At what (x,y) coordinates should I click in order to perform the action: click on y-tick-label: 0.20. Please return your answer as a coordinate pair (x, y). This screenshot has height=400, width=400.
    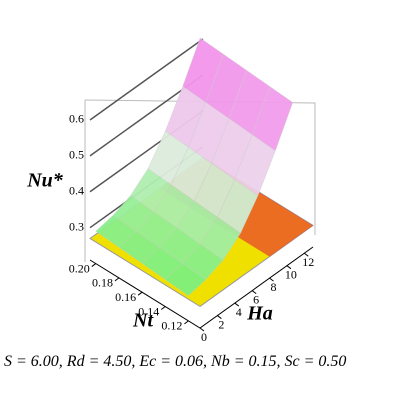
    Looking at the image, I should click on (79, 268).